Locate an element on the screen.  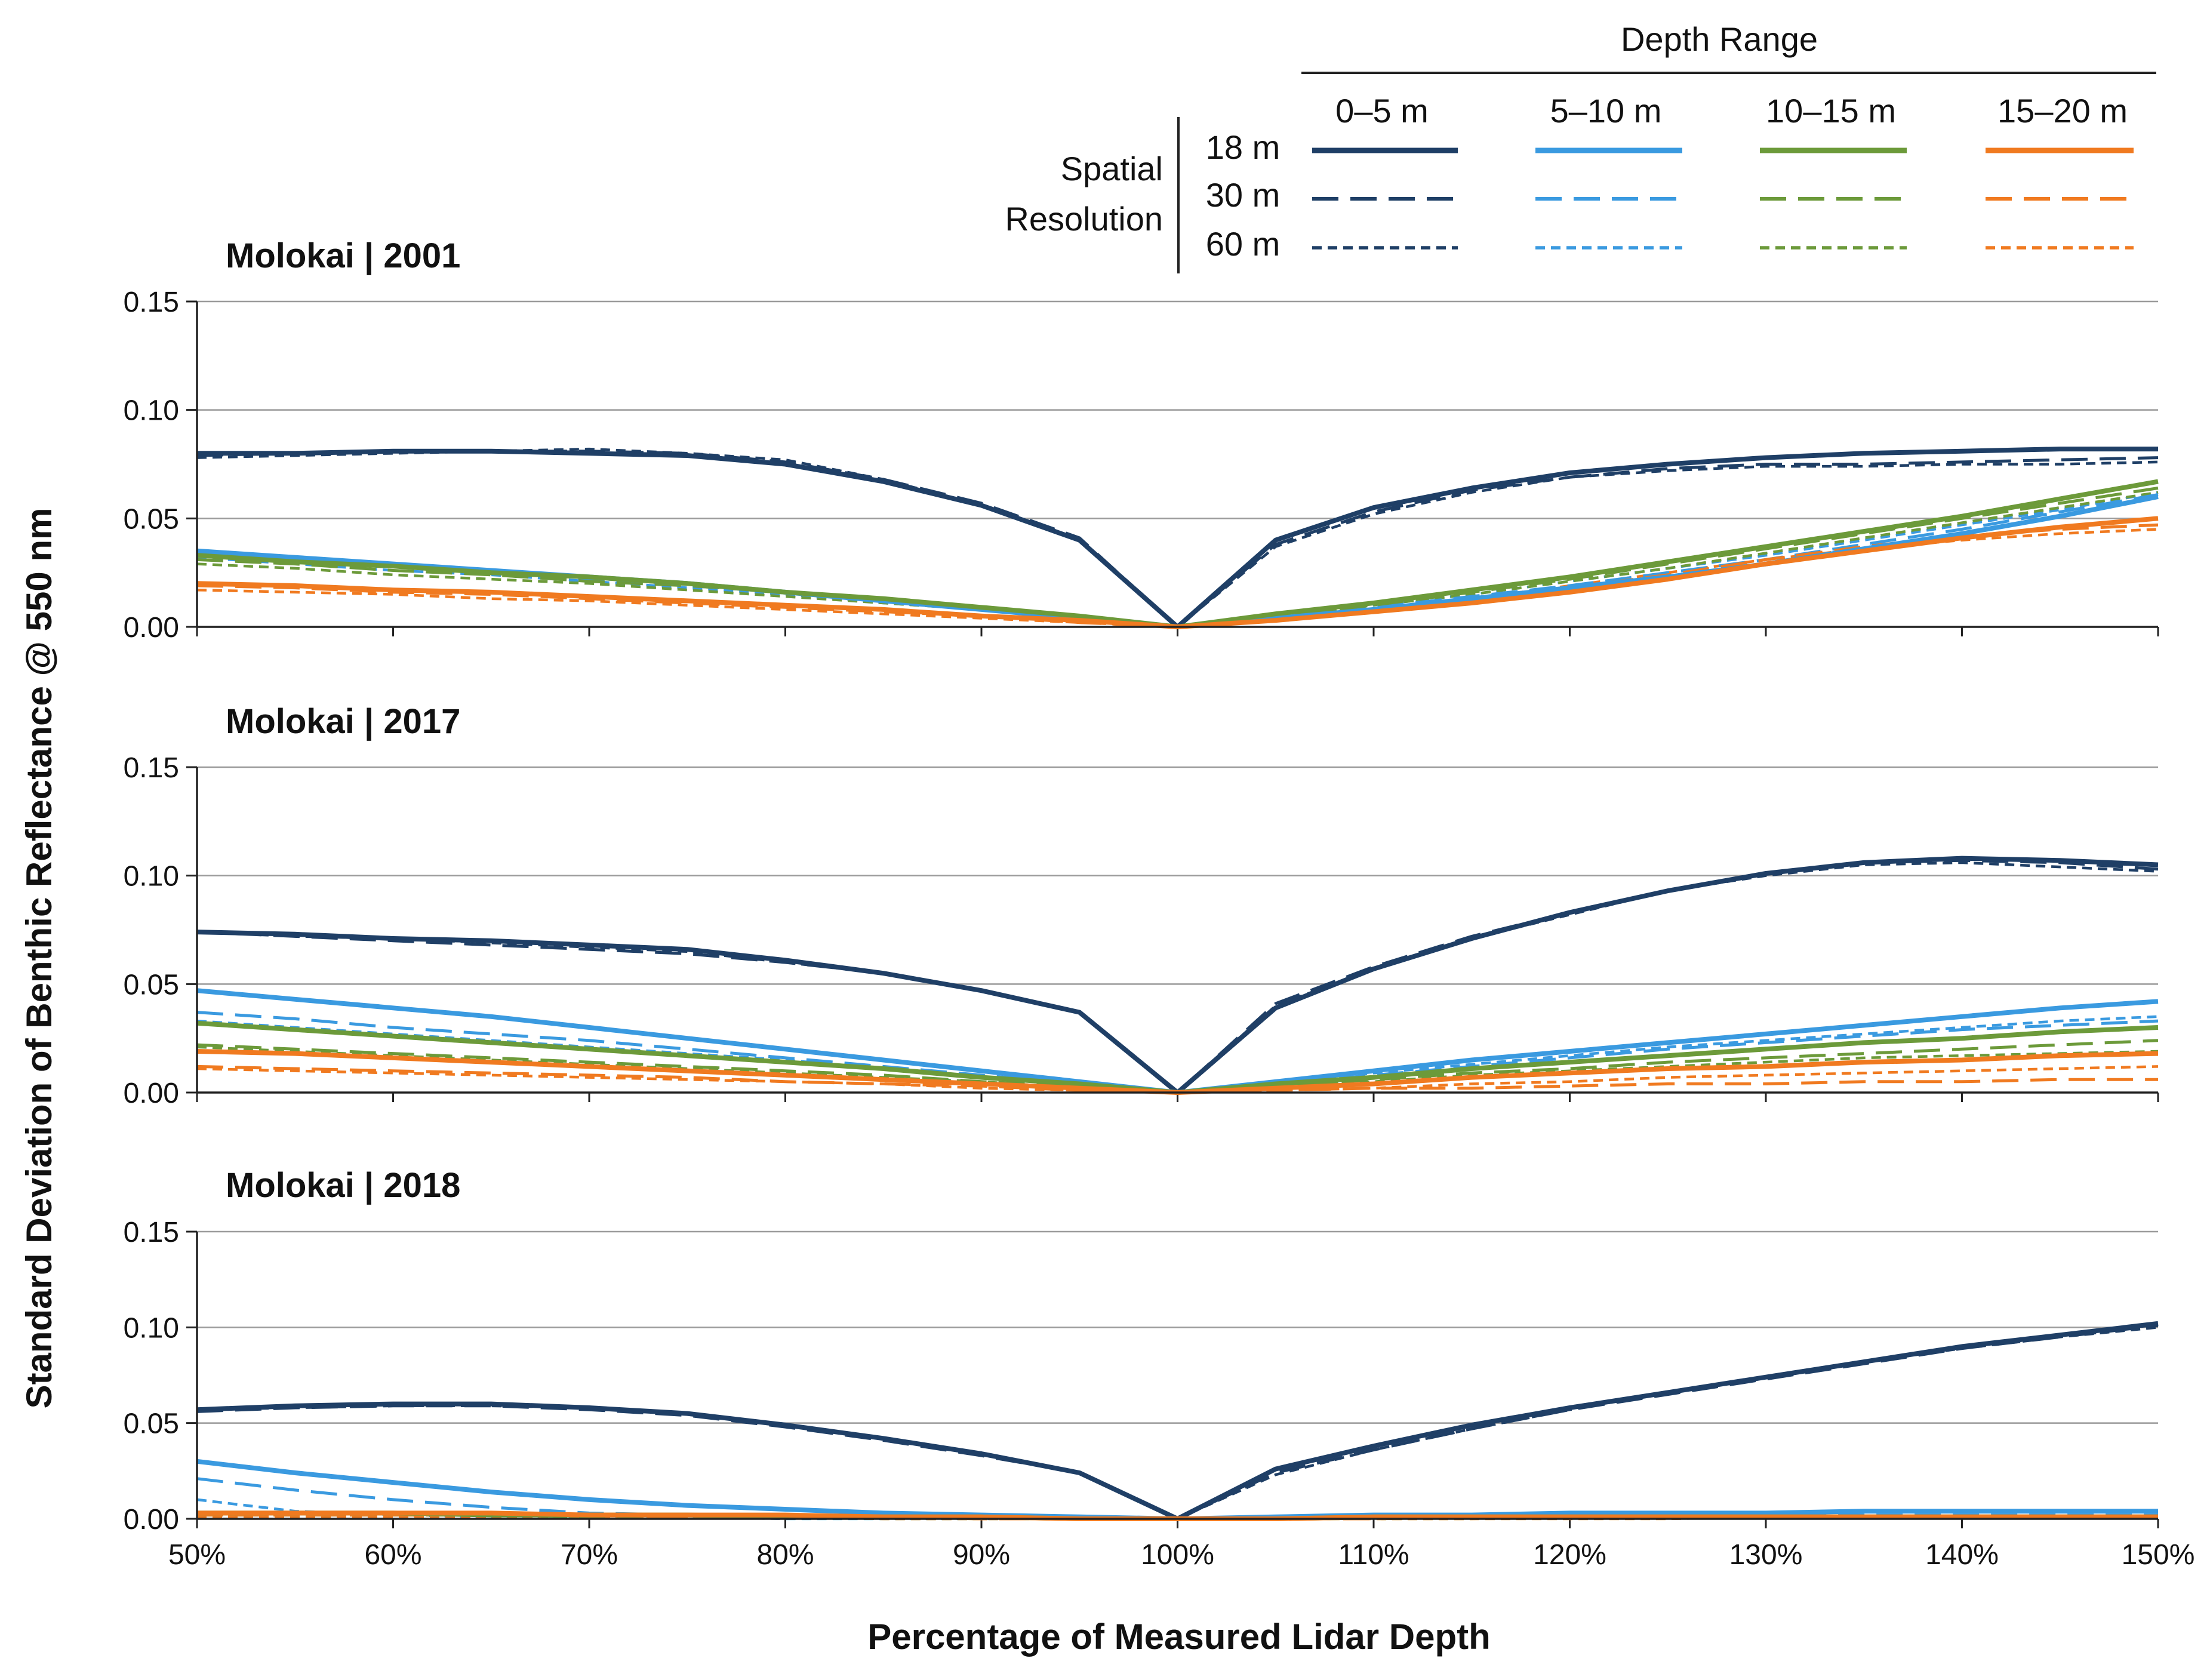
x-tick-labels: 50% 60% 70% 80% 90% 100% 110% 120% 130% 140% 150% is located at coordinates (1181, 1555).